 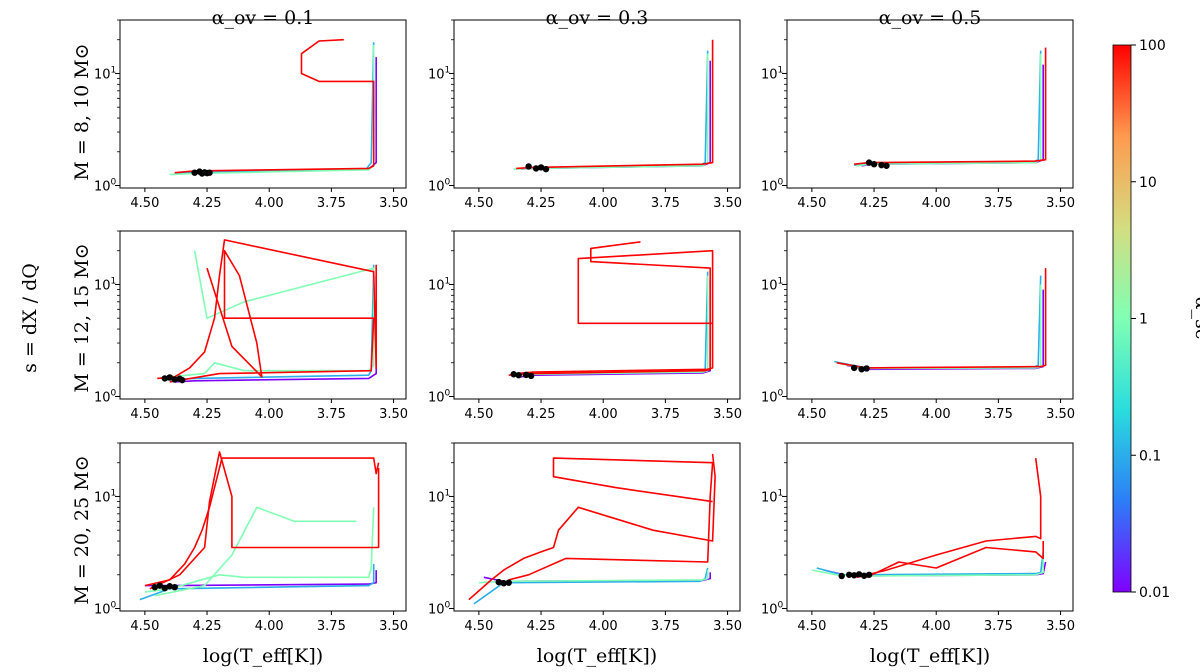 I want to click on colorbar-label: α_sc, so click(x=1195, y=318).